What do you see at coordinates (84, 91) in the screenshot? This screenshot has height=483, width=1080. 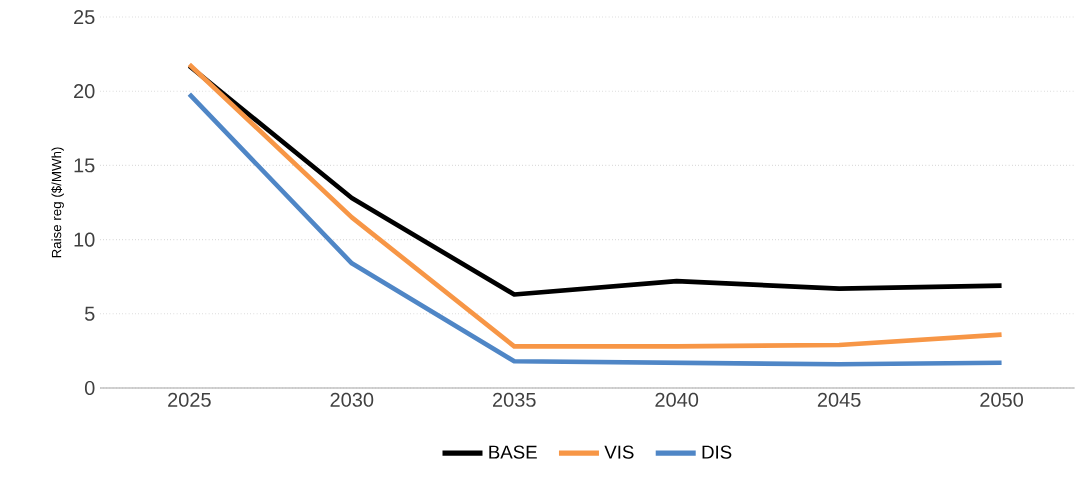 I see `y-tick-label: 20` at bounding box center [84, 91].